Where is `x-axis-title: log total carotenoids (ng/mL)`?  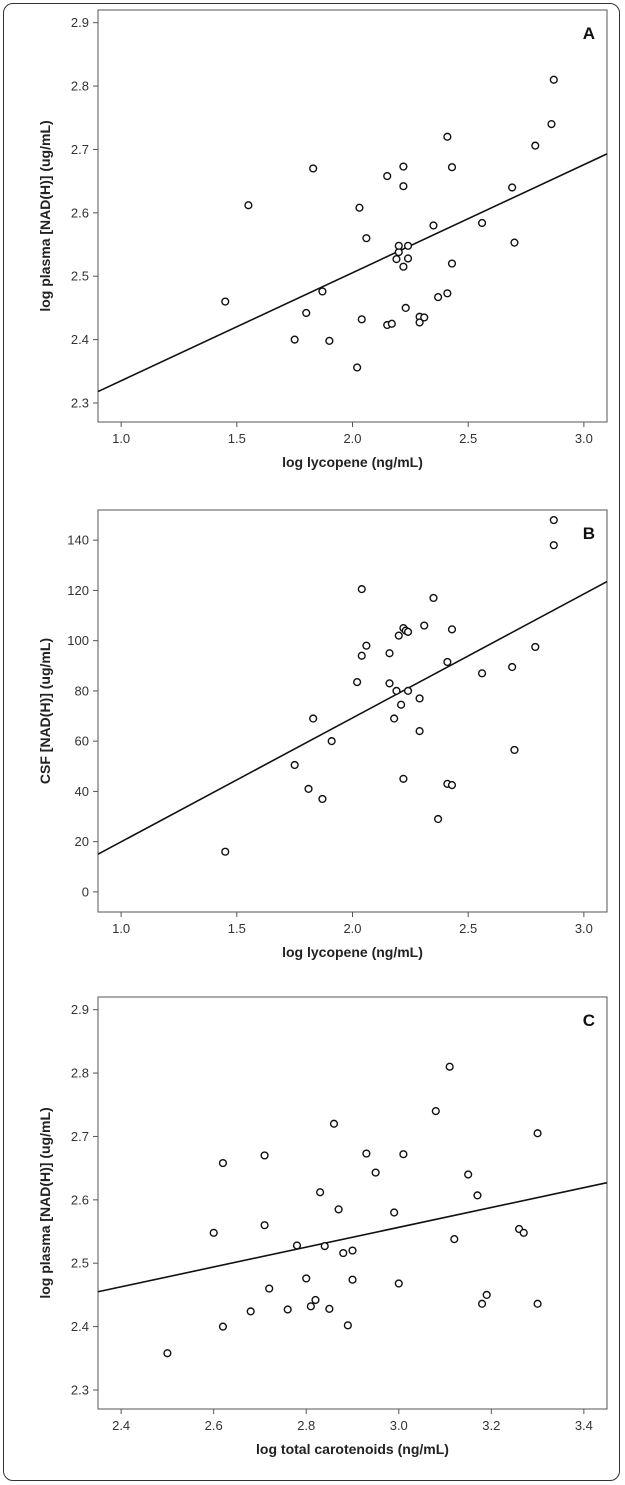 x-axis-title: log total carotenoids (ng/mL) is located at coordinates (352, 1449).